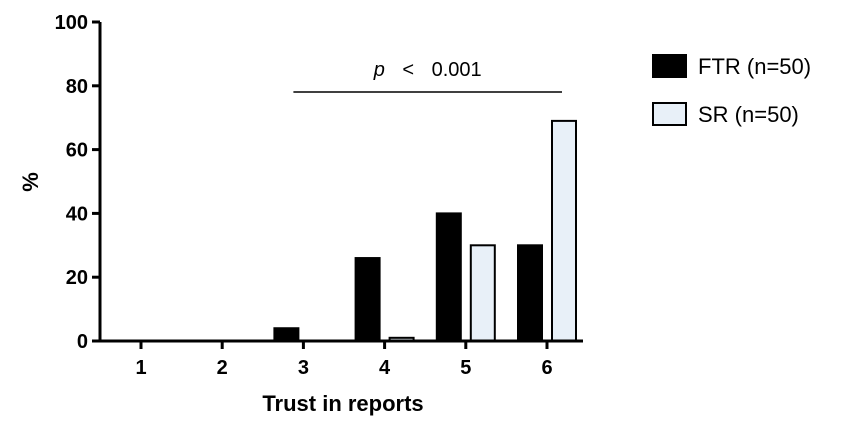 This screenshot has height=421, width=843. Describe the element at coordinates (427, 70) in the screenshot. I see `significance-label: p < 0.001` at that location.